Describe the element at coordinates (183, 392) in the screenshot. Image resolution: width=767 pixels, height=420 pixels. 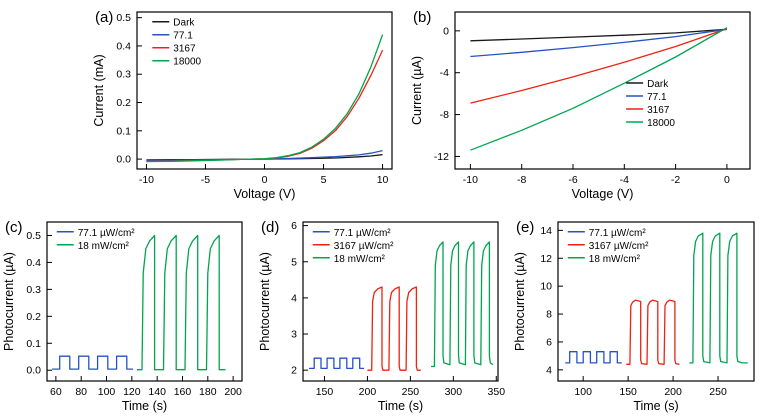
I see `x-tick-label: 160` at that location.